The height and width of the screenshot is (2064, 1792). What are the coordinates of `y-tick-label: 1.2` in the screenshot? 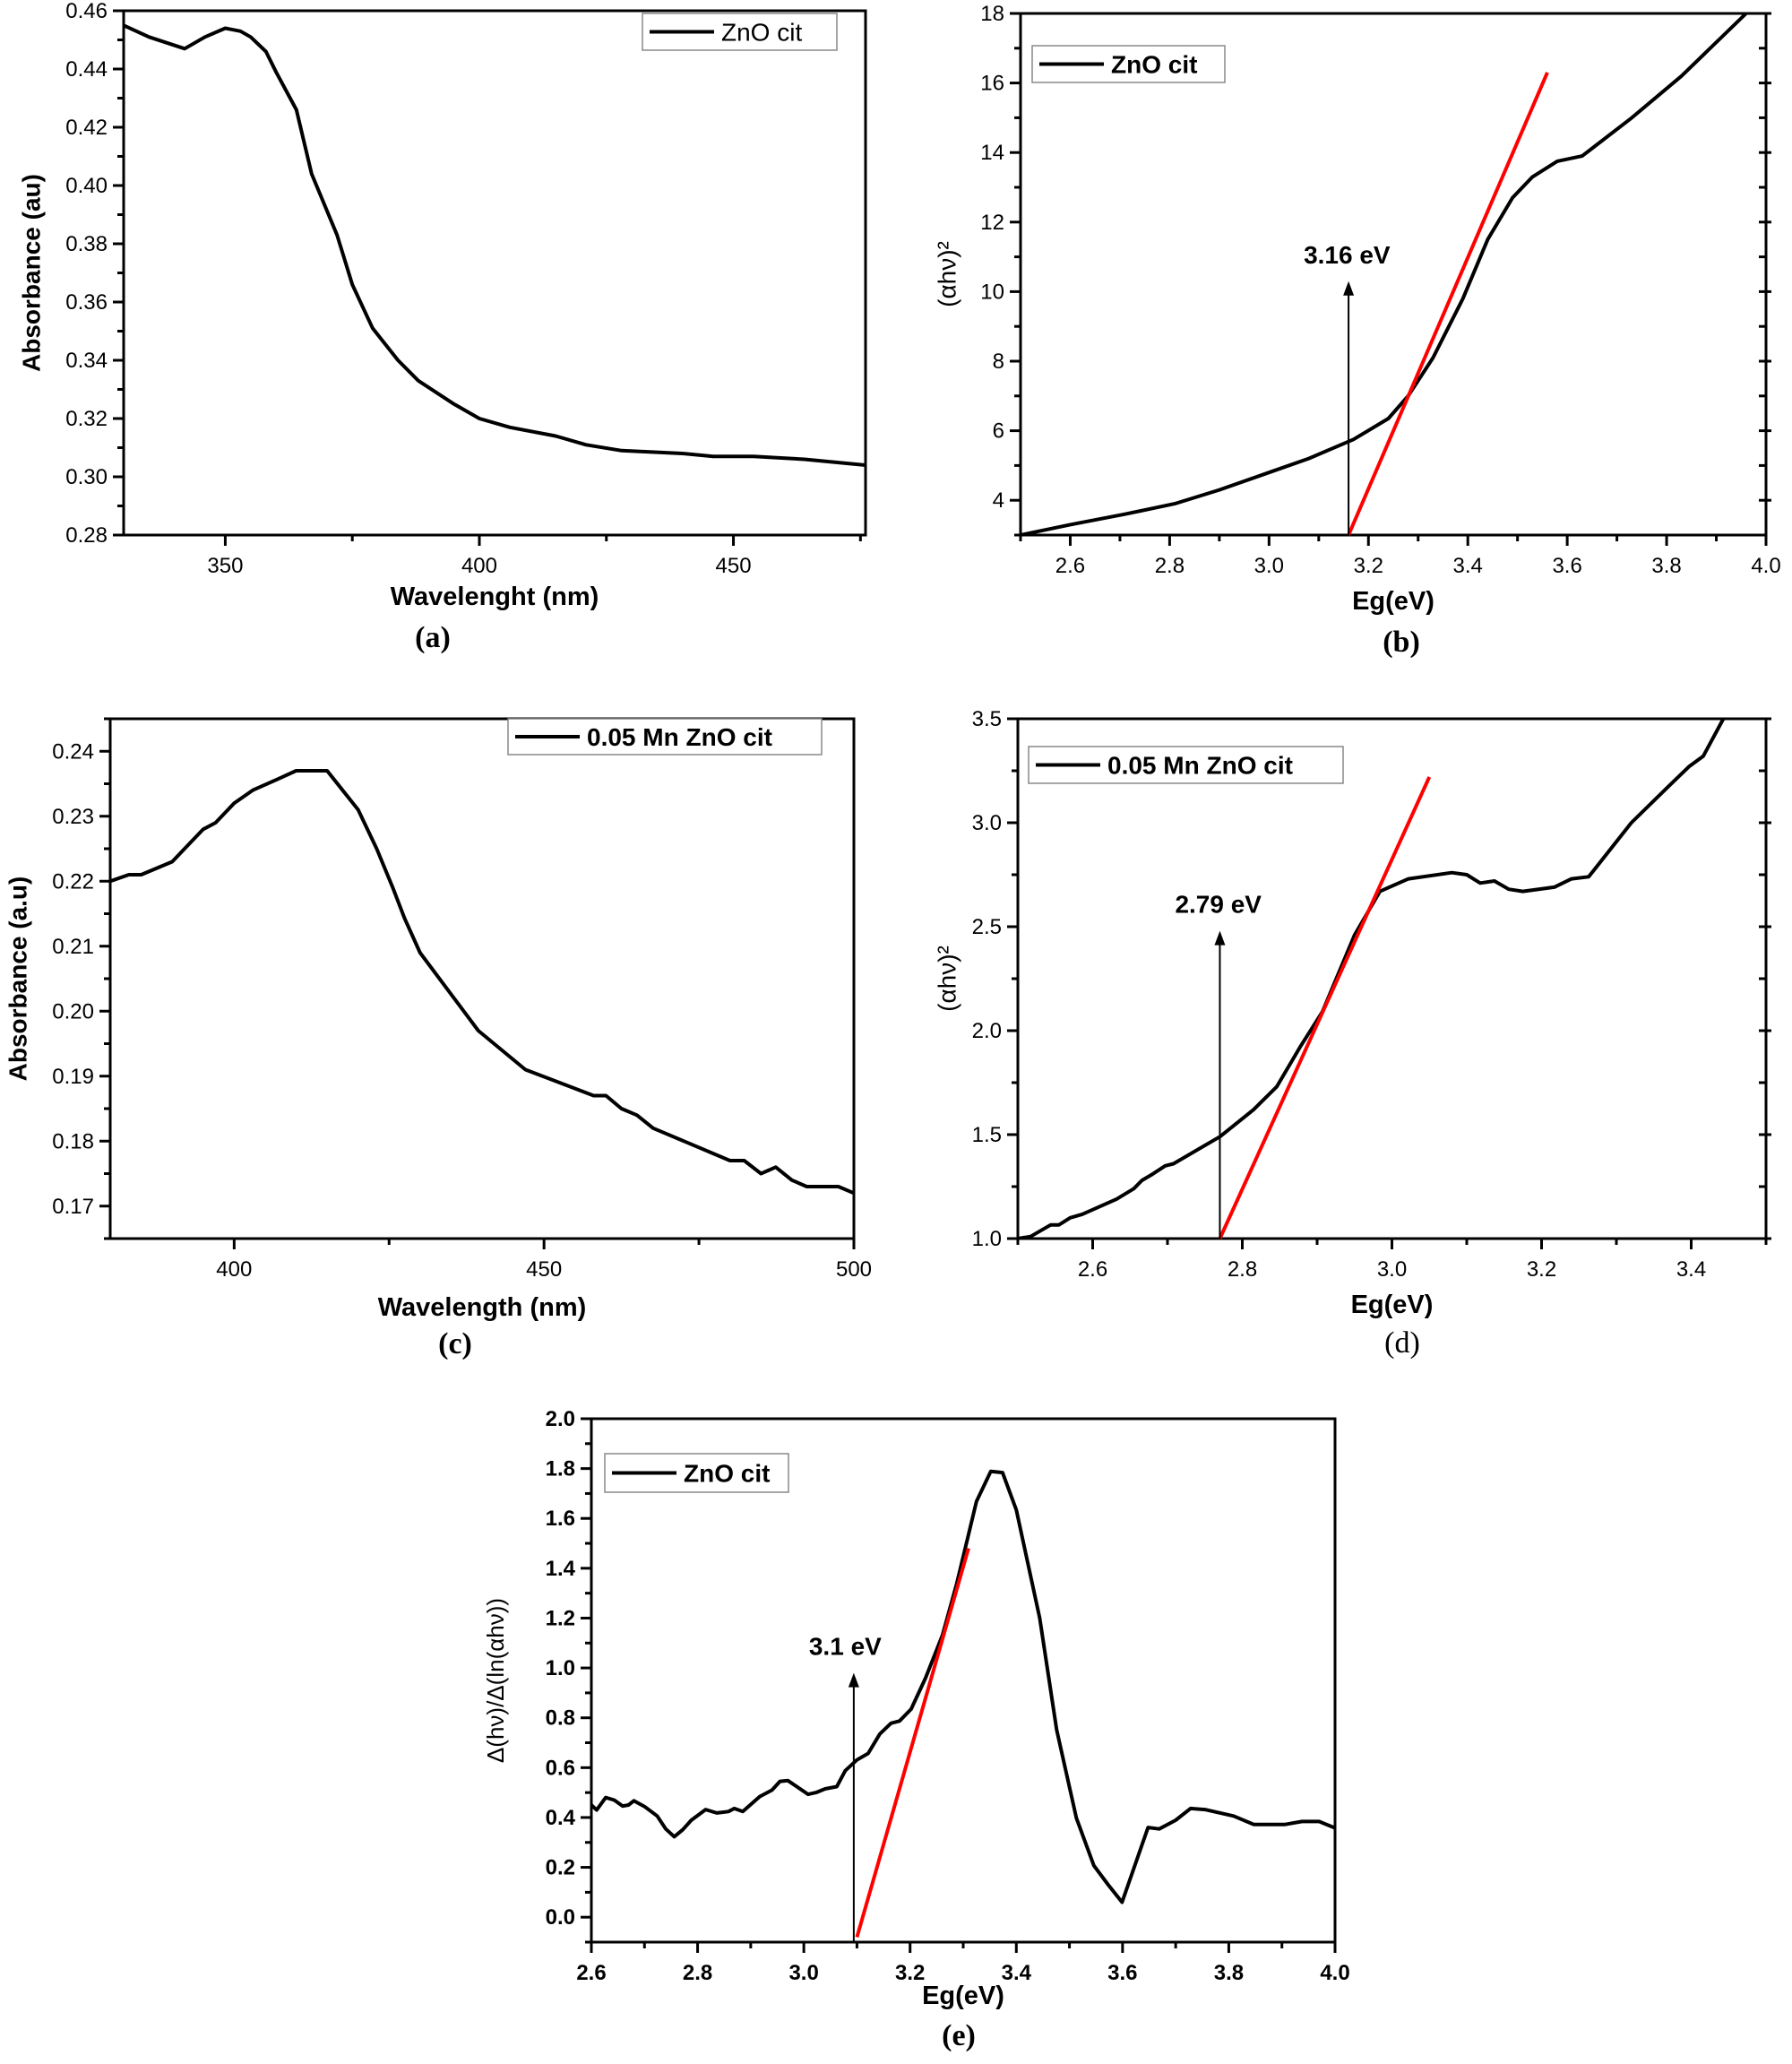 It's located at (561, 1618).